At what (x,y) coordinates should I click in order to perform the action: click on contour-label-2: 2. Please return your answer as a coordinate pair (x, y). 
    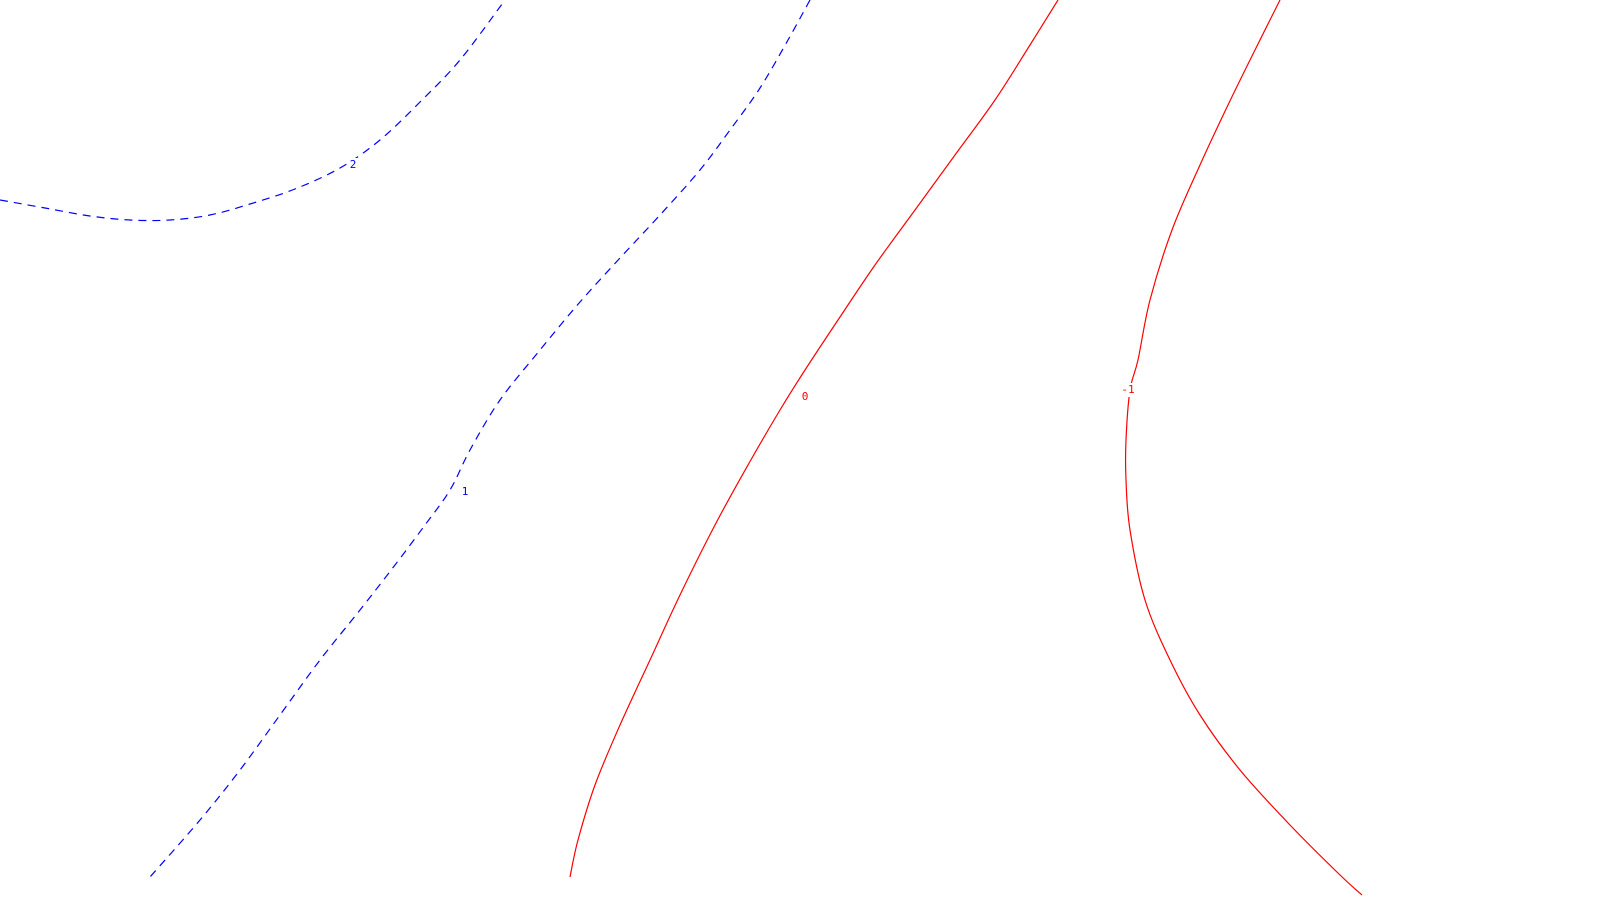
    Looking at the image, I should click on (353, 164).